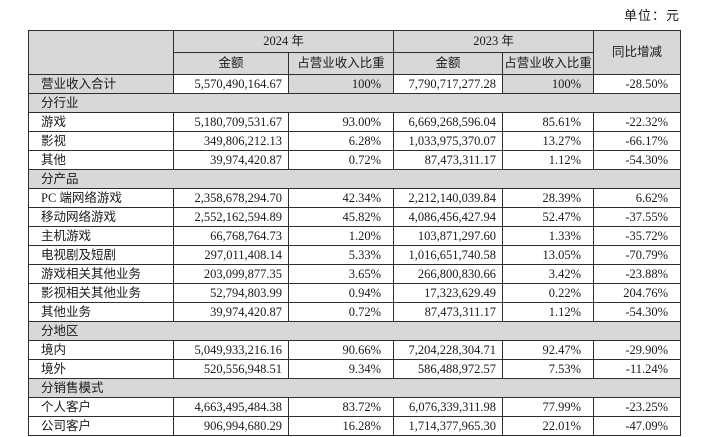 The image size is (727, 437). What do you see at coordinates (101, 312) in the screenshot?
I see `label-cell: 其他业务` at bounding box center [101, 312].